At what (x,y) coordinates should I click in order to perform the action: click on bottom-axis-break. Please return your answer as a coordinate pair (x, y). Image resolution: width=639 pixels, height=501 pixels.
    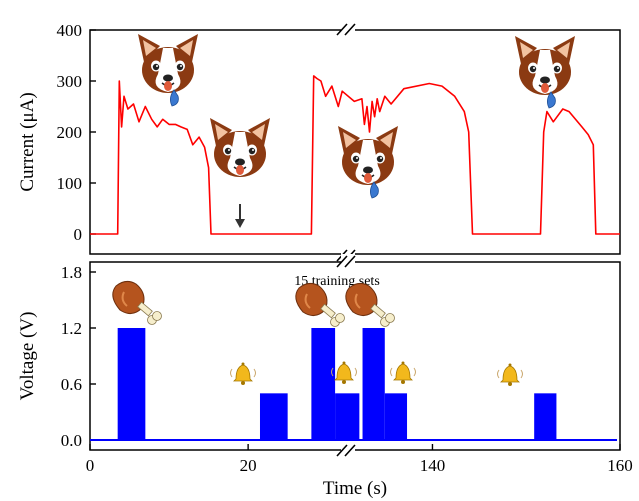
    Looking at the image, I should click on (346, 356).